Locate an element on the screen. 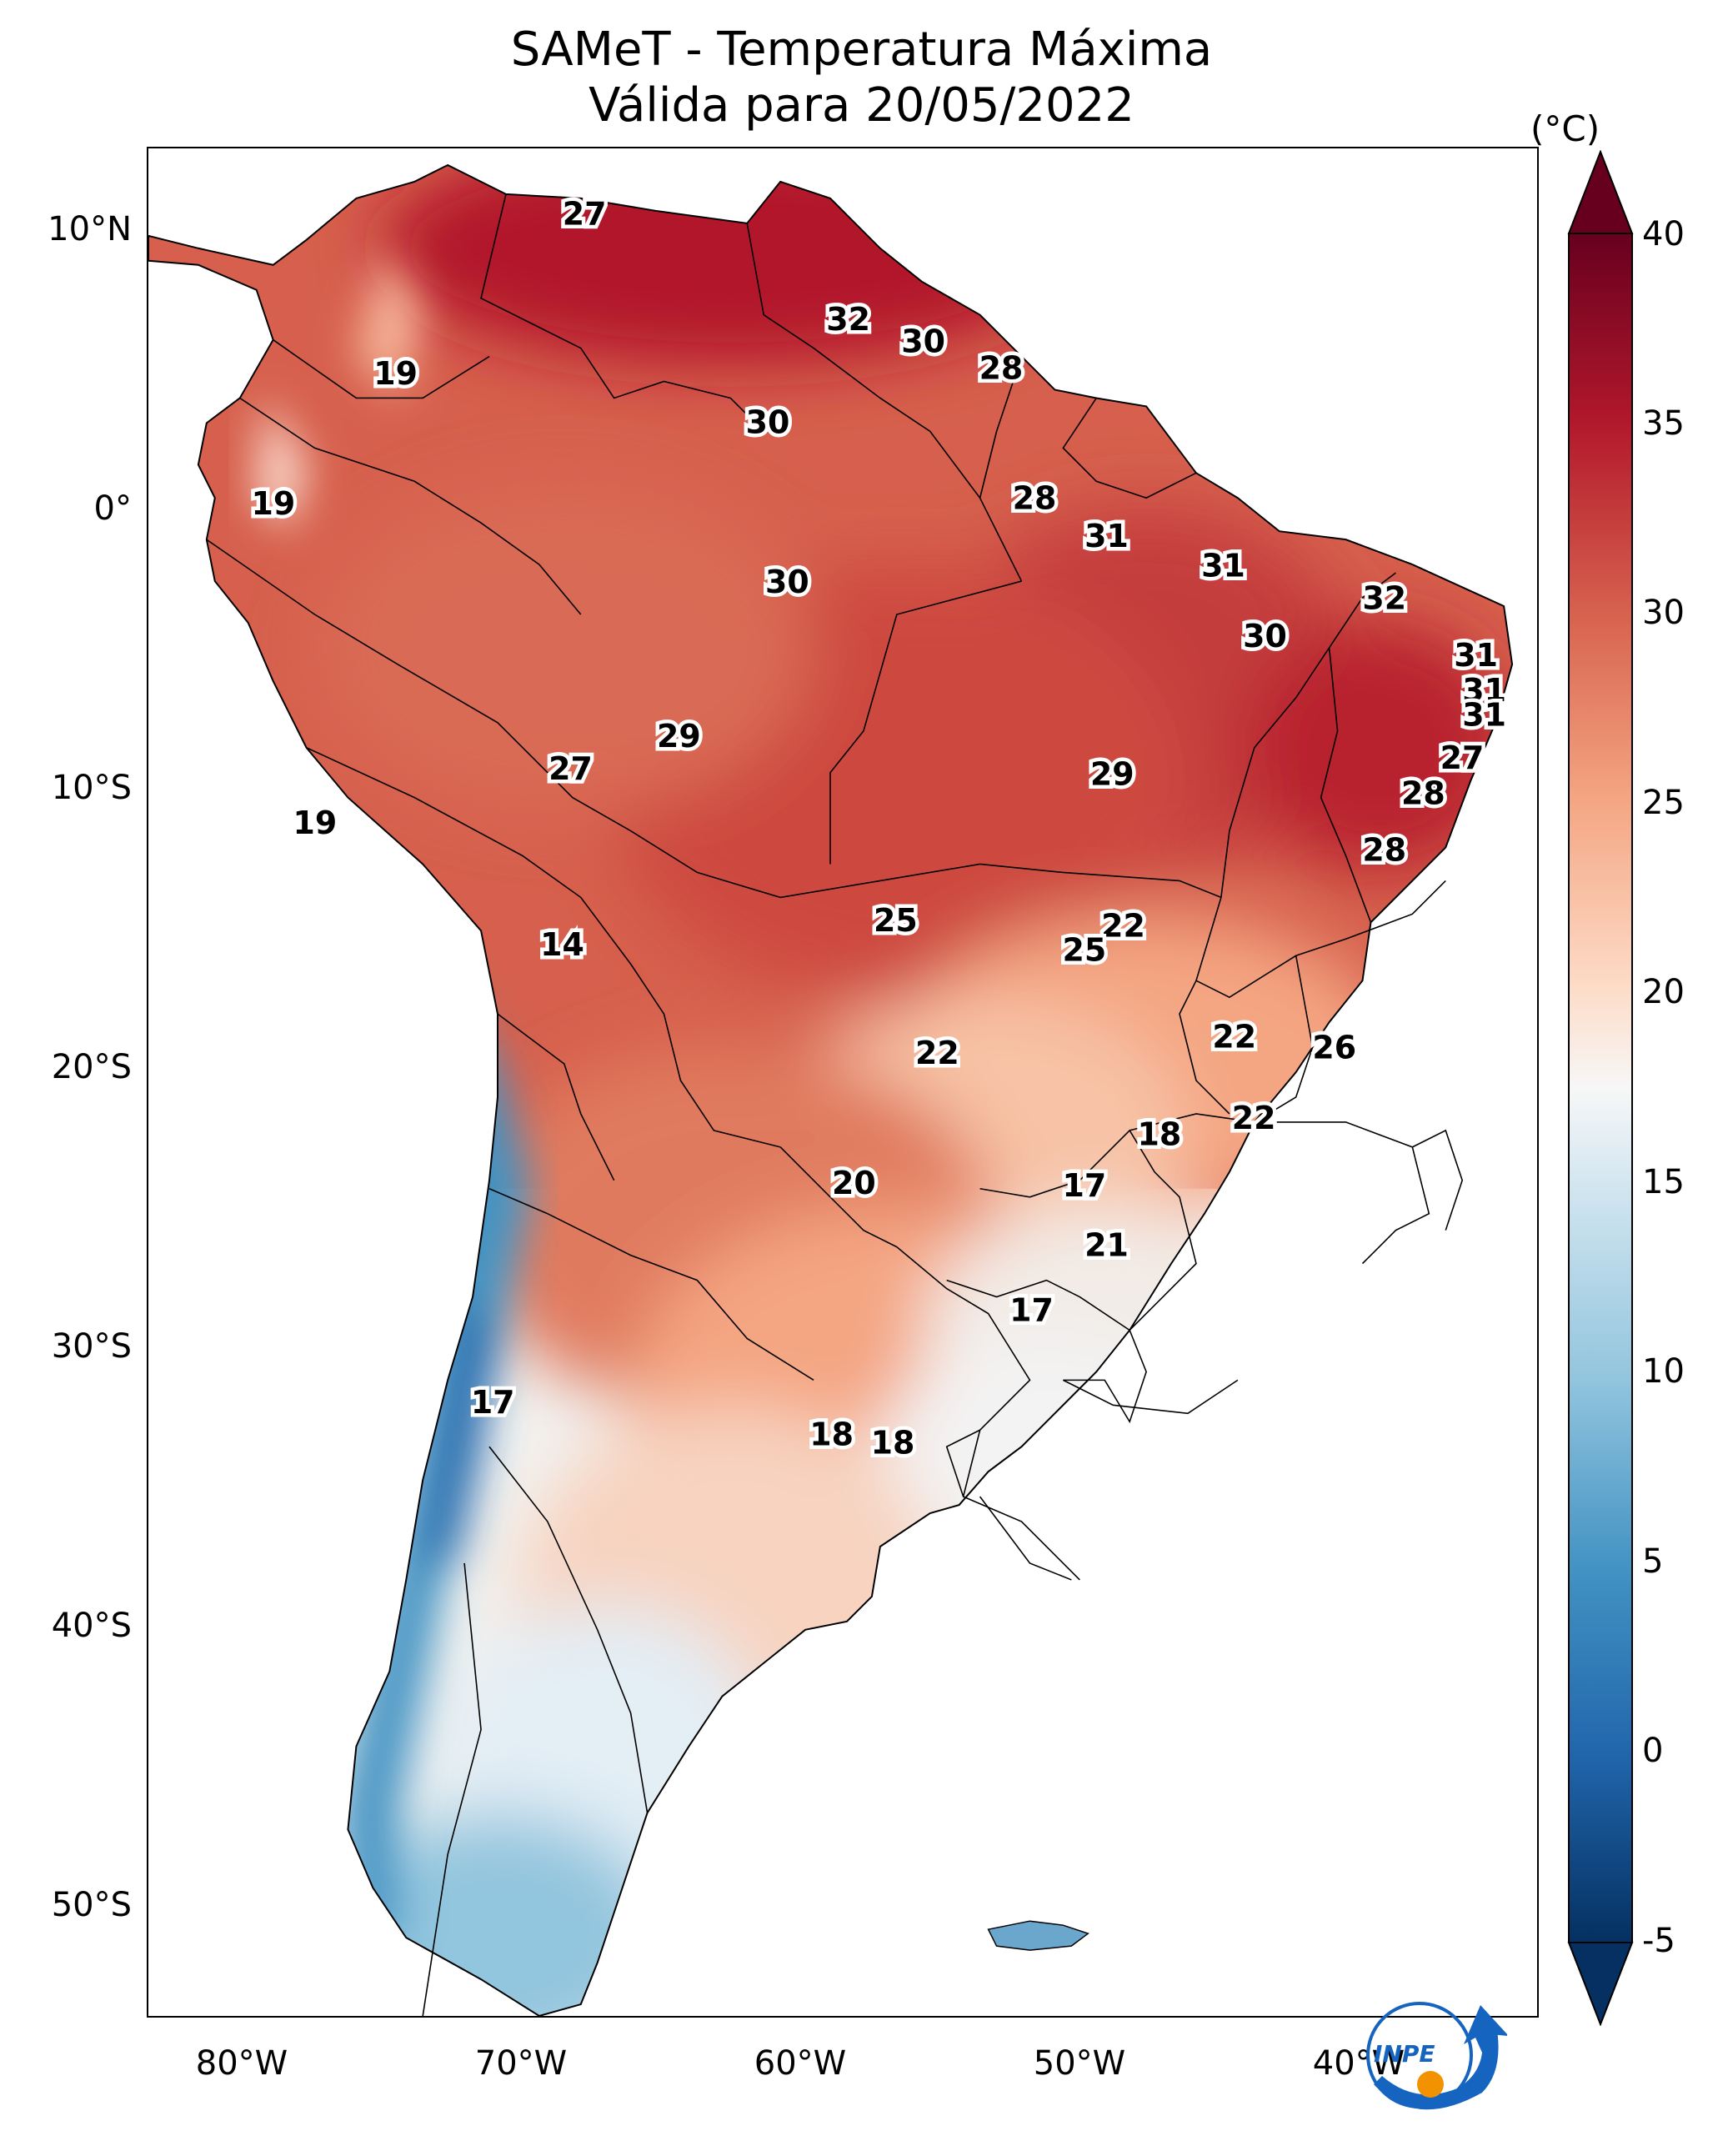 The image size is (1723, 2156). inpe-logo: INPE is located at coordinates (1436, 2056).